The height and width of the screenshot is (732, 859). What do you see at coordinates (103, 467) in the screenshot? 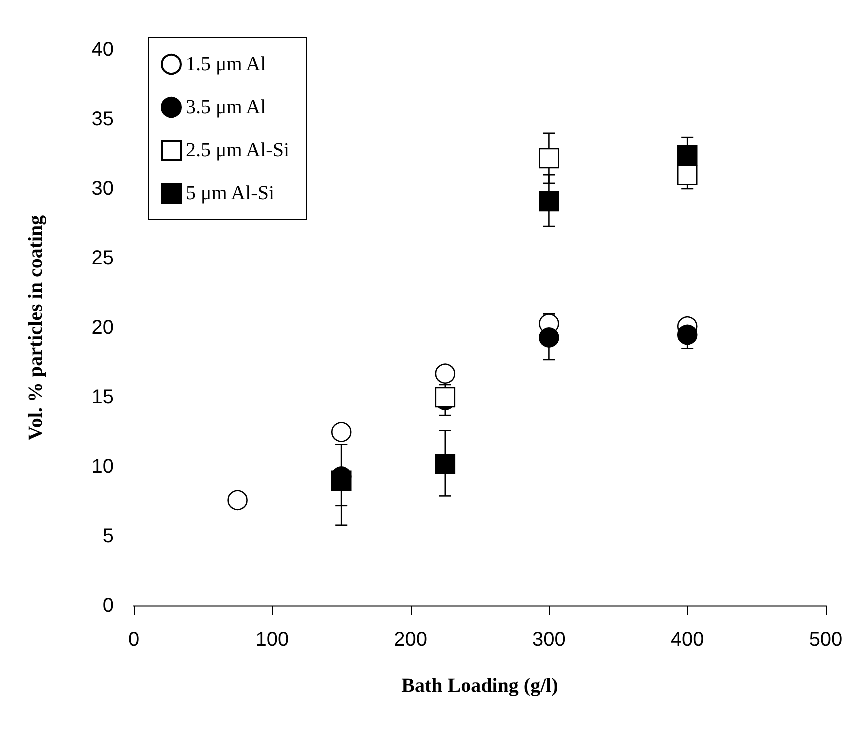
I see `y-tick-label: 10` at bounding box center [103, 467].